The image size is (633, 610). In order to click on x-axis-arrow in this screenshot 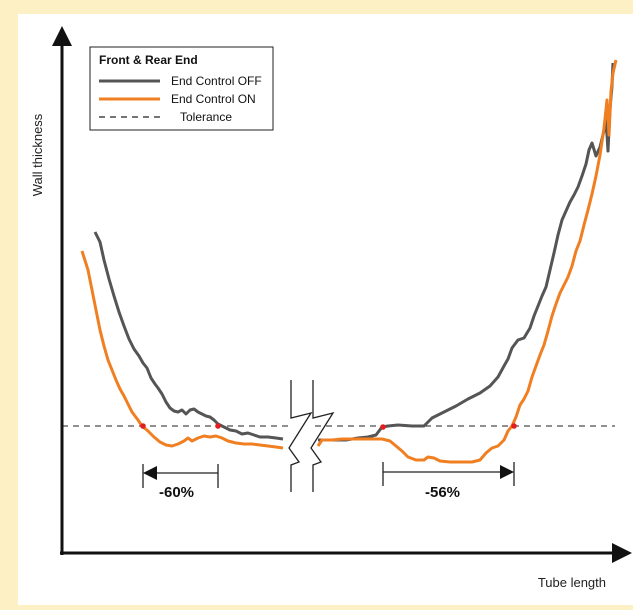, I will do `click(622, 553)`.